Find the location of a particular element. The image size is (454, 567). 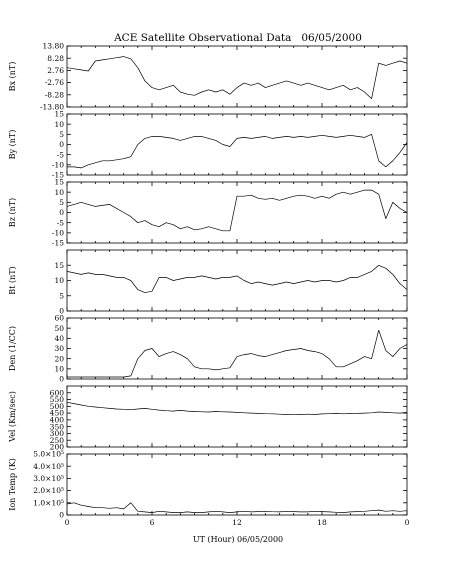

y-tick-label: -8.28 is located at coordinates (54, 94).